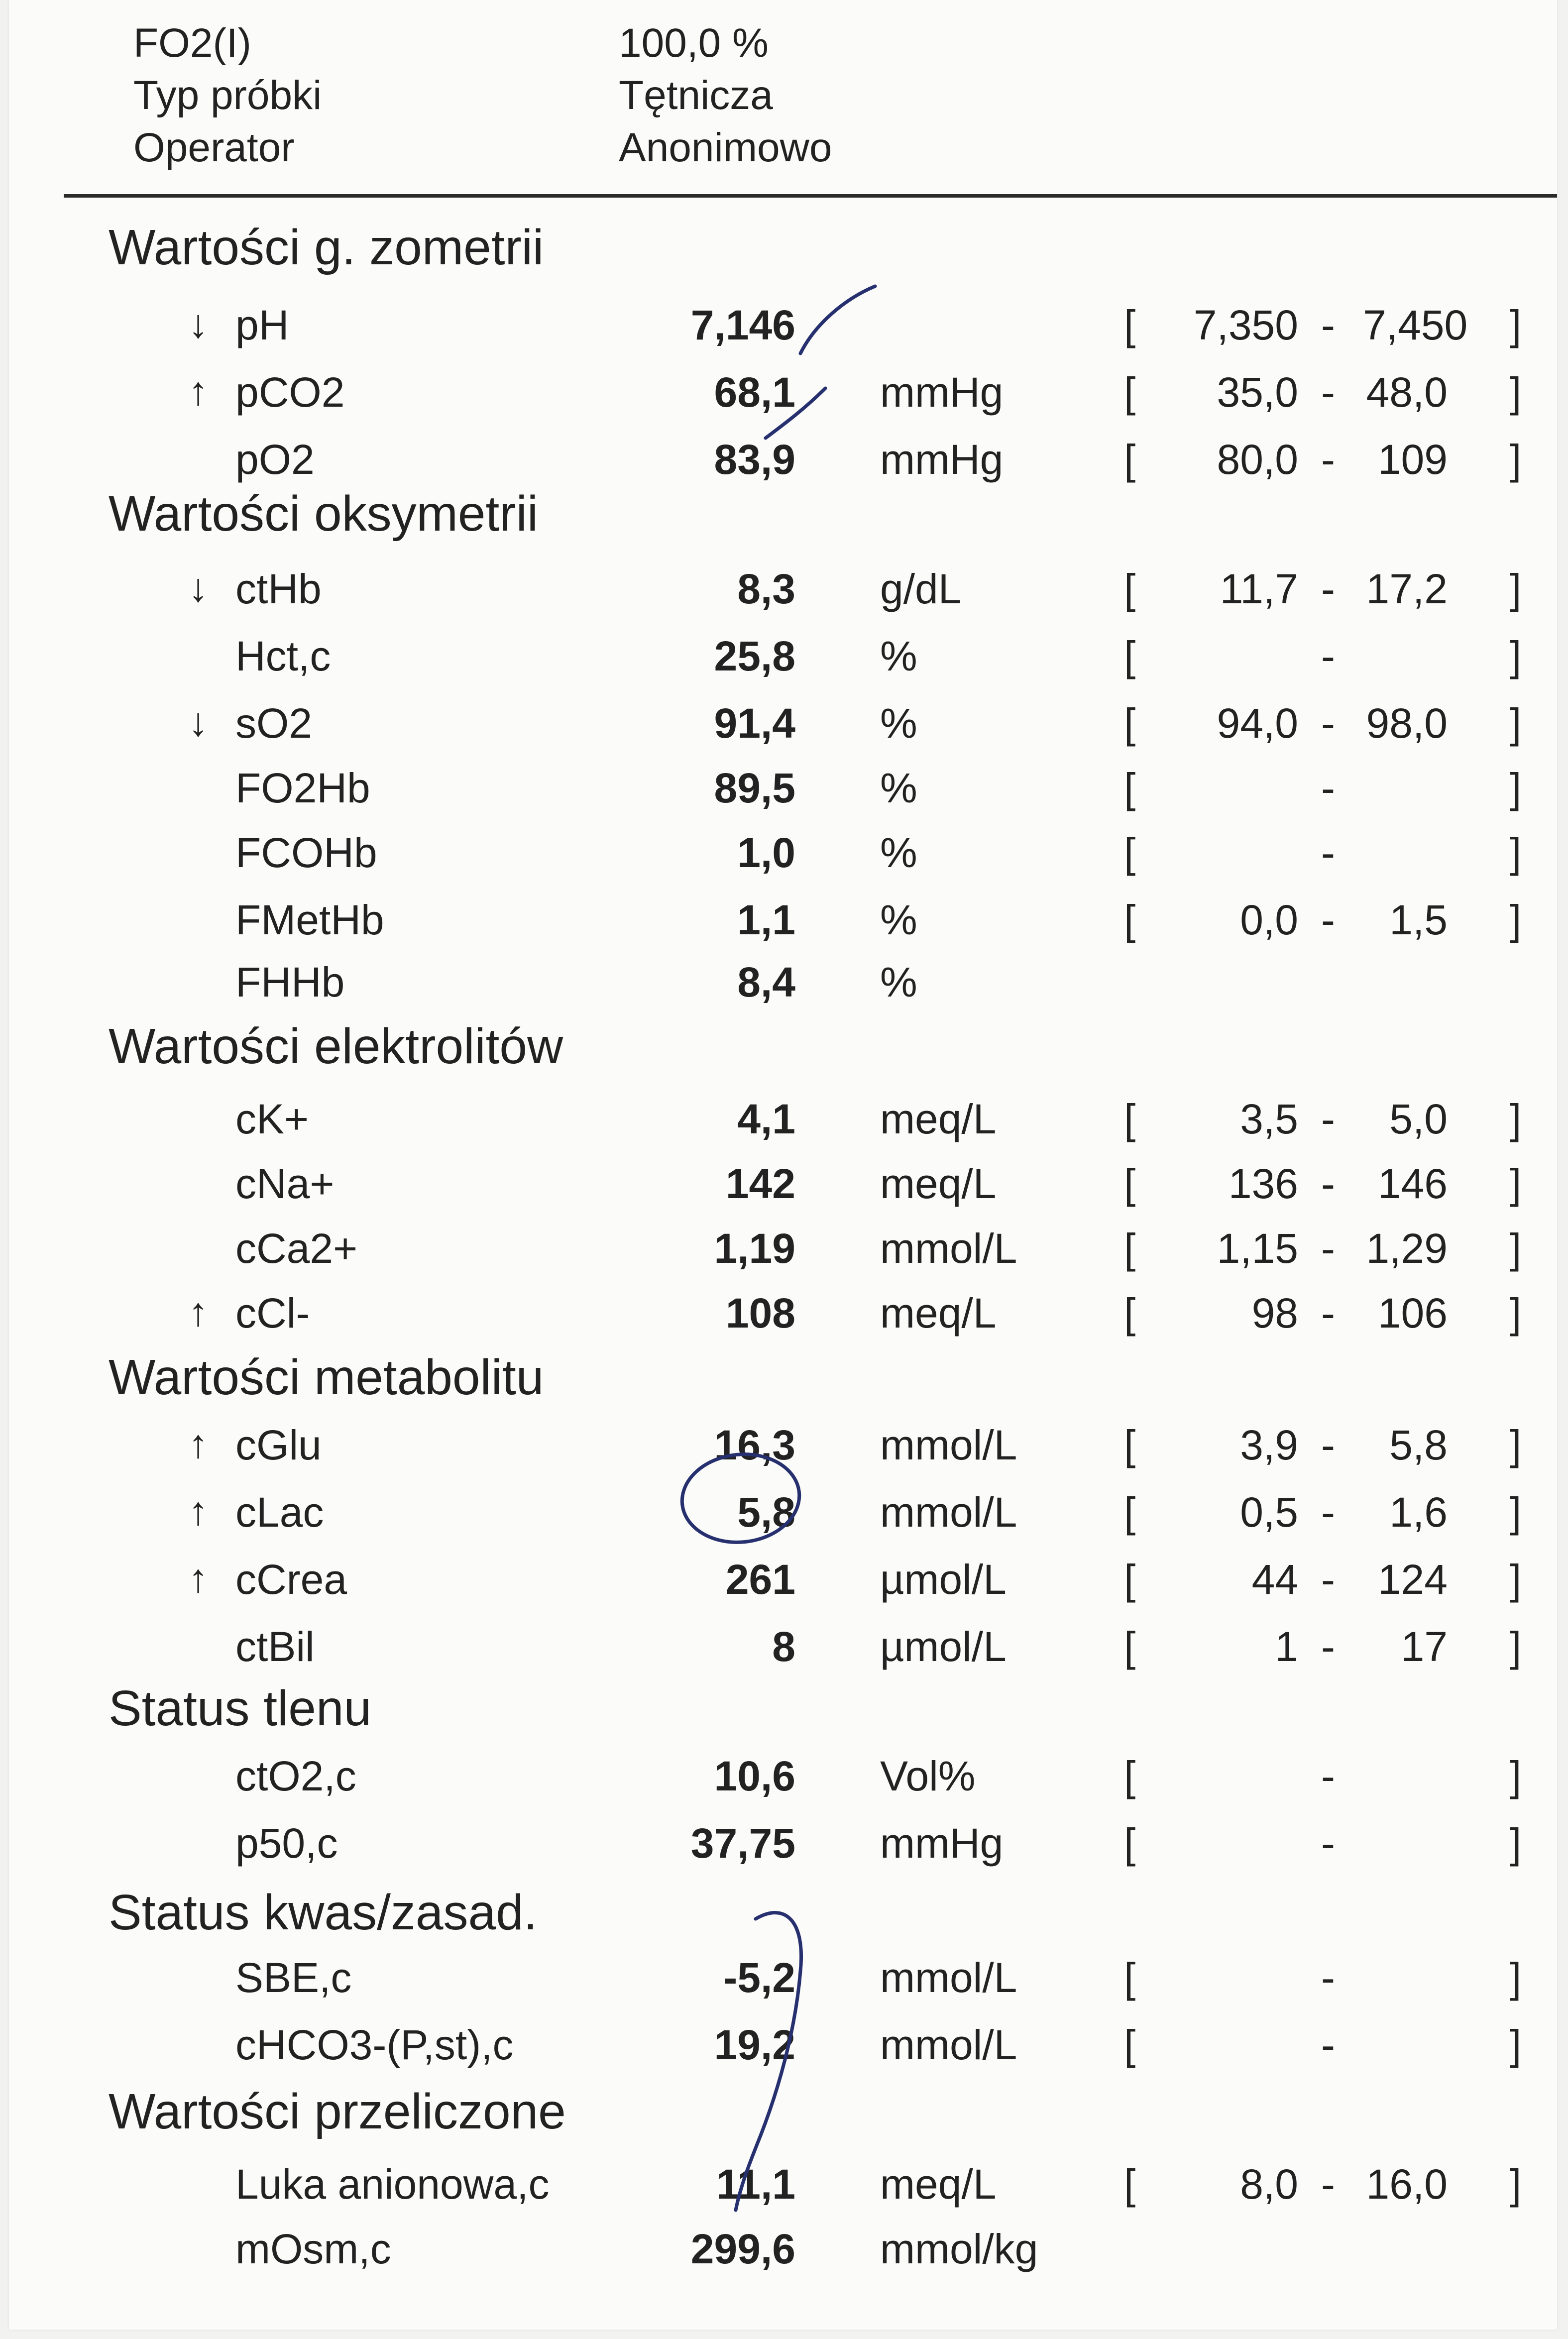 The height and width of the screenshot is (2339, 1568). I want to click on result-row: cCa2+ 1,19 mmol/L [-] 1,15 1,29, so click(783, 1257).